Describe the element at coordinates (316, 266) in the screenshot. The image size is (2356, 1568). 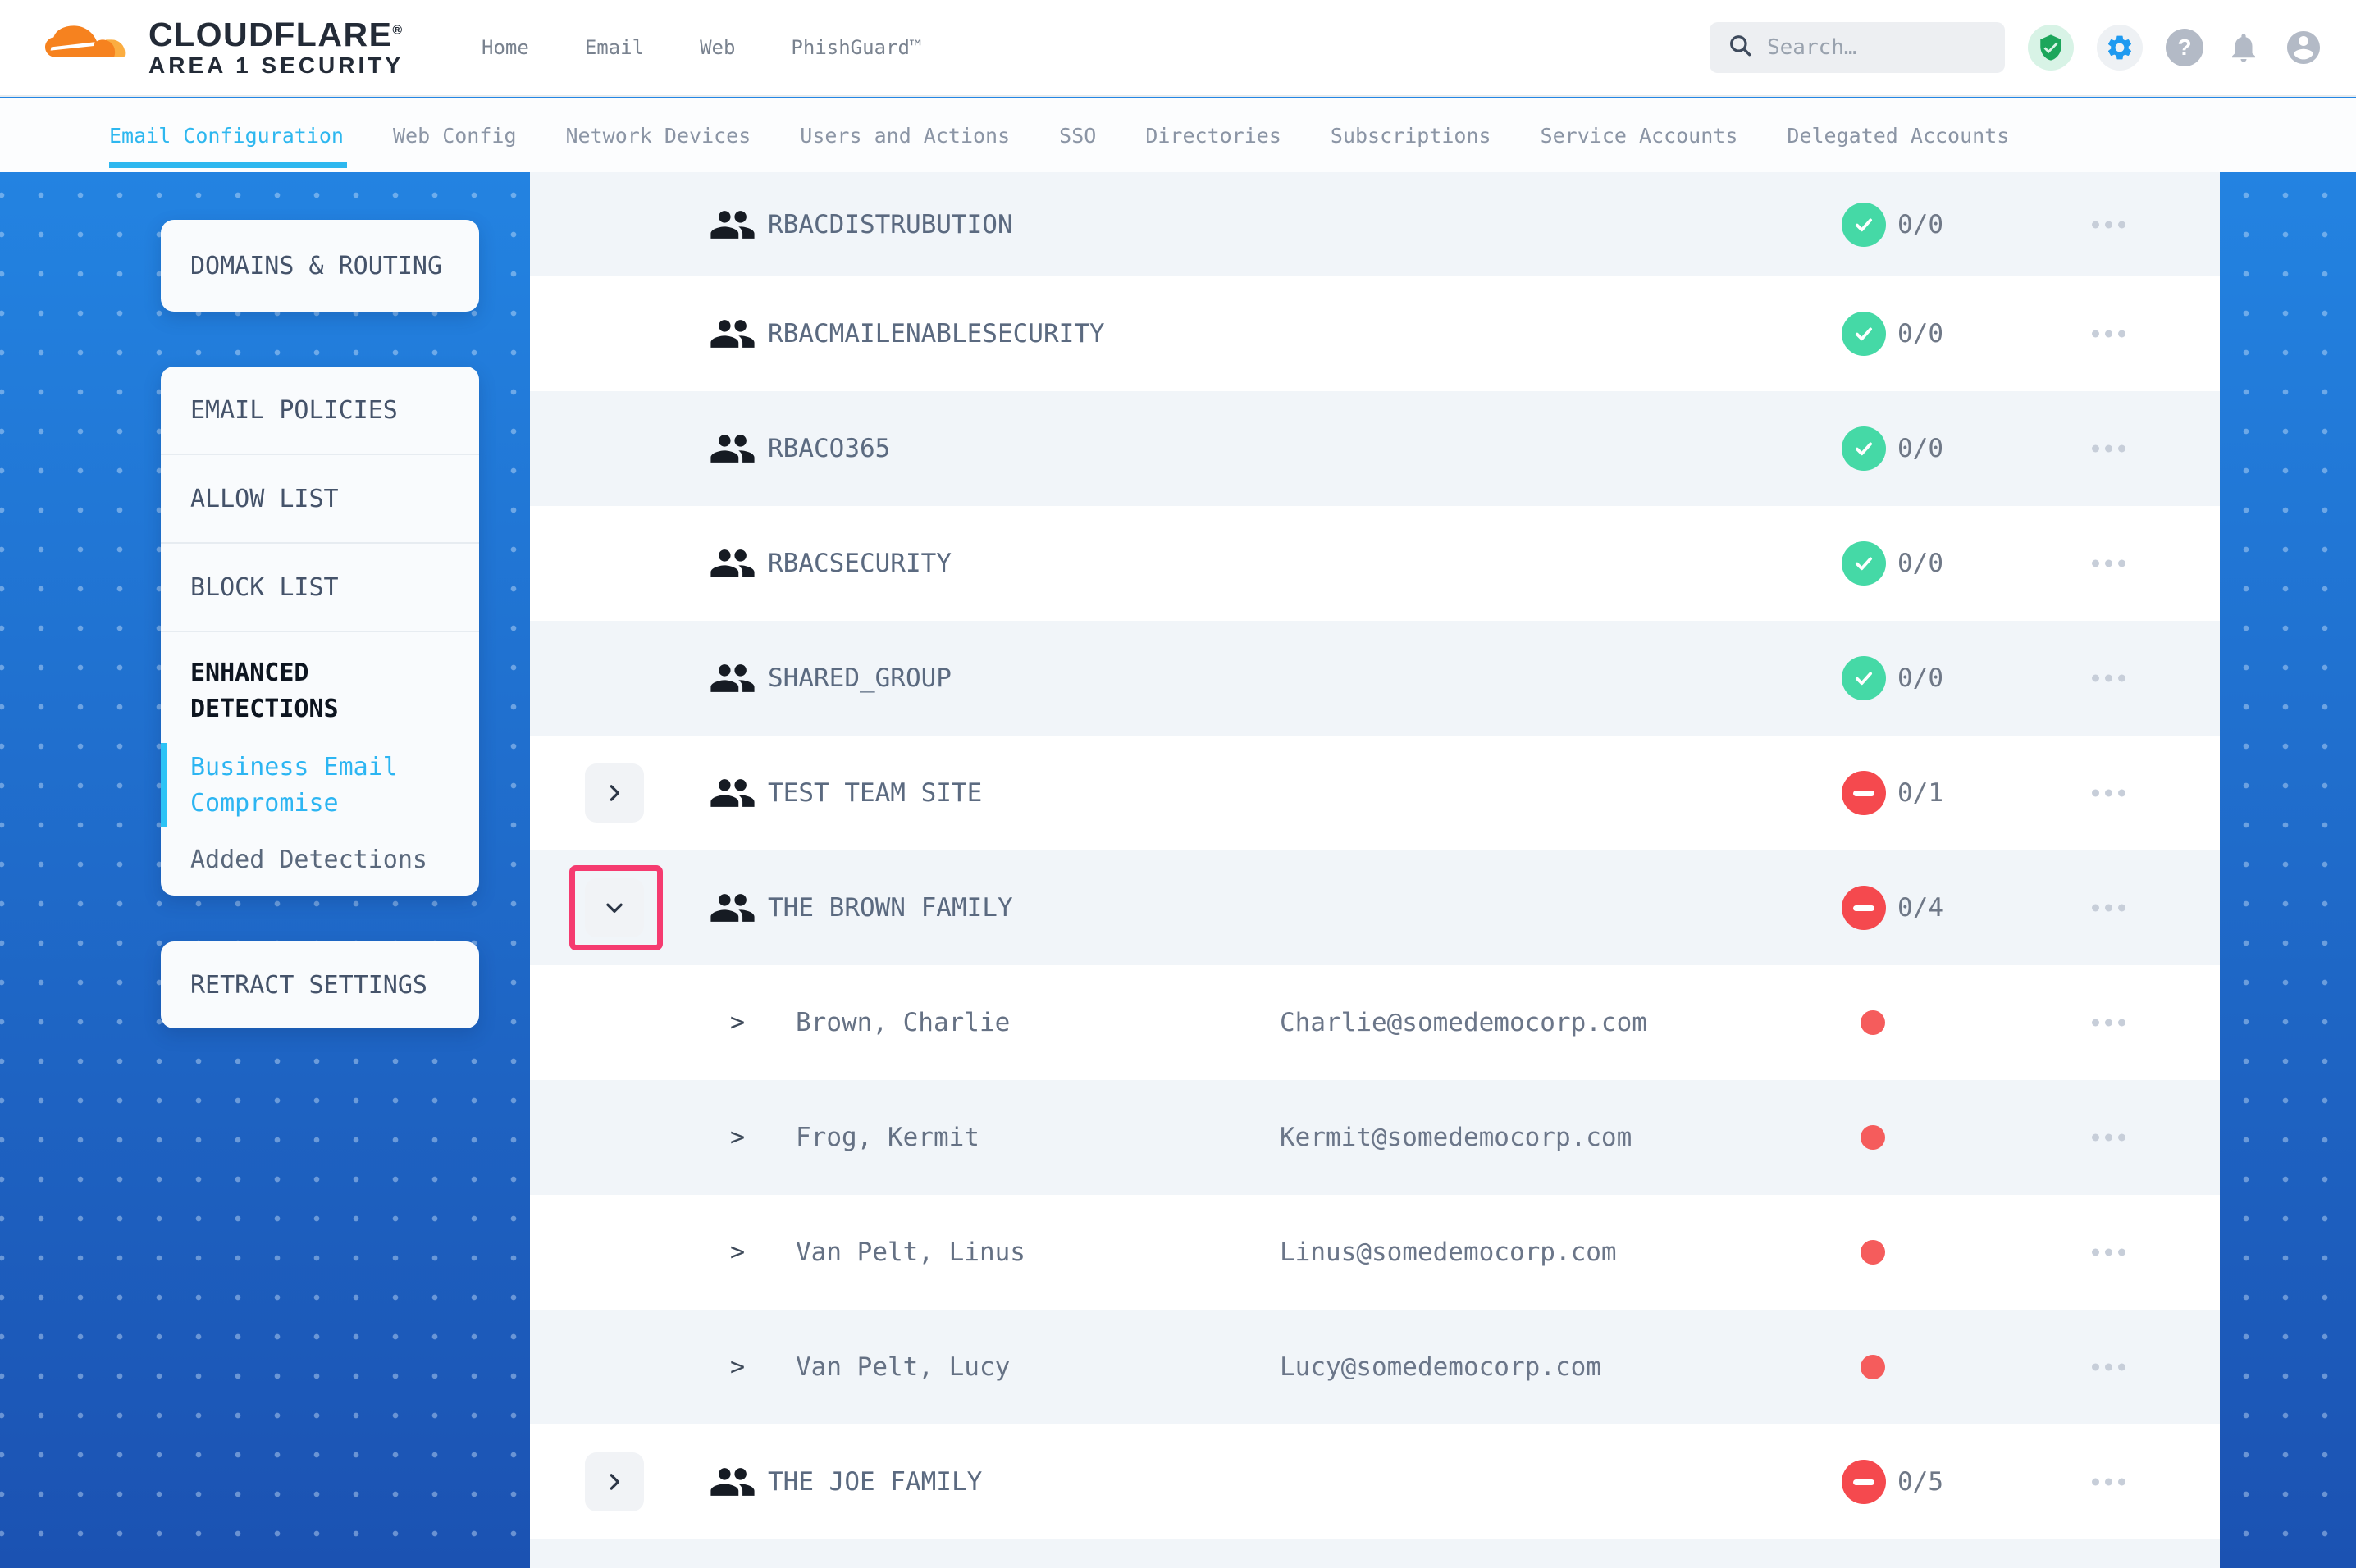
I see `sidebar-item-label: DOMAINS & ROUTING` at that location.